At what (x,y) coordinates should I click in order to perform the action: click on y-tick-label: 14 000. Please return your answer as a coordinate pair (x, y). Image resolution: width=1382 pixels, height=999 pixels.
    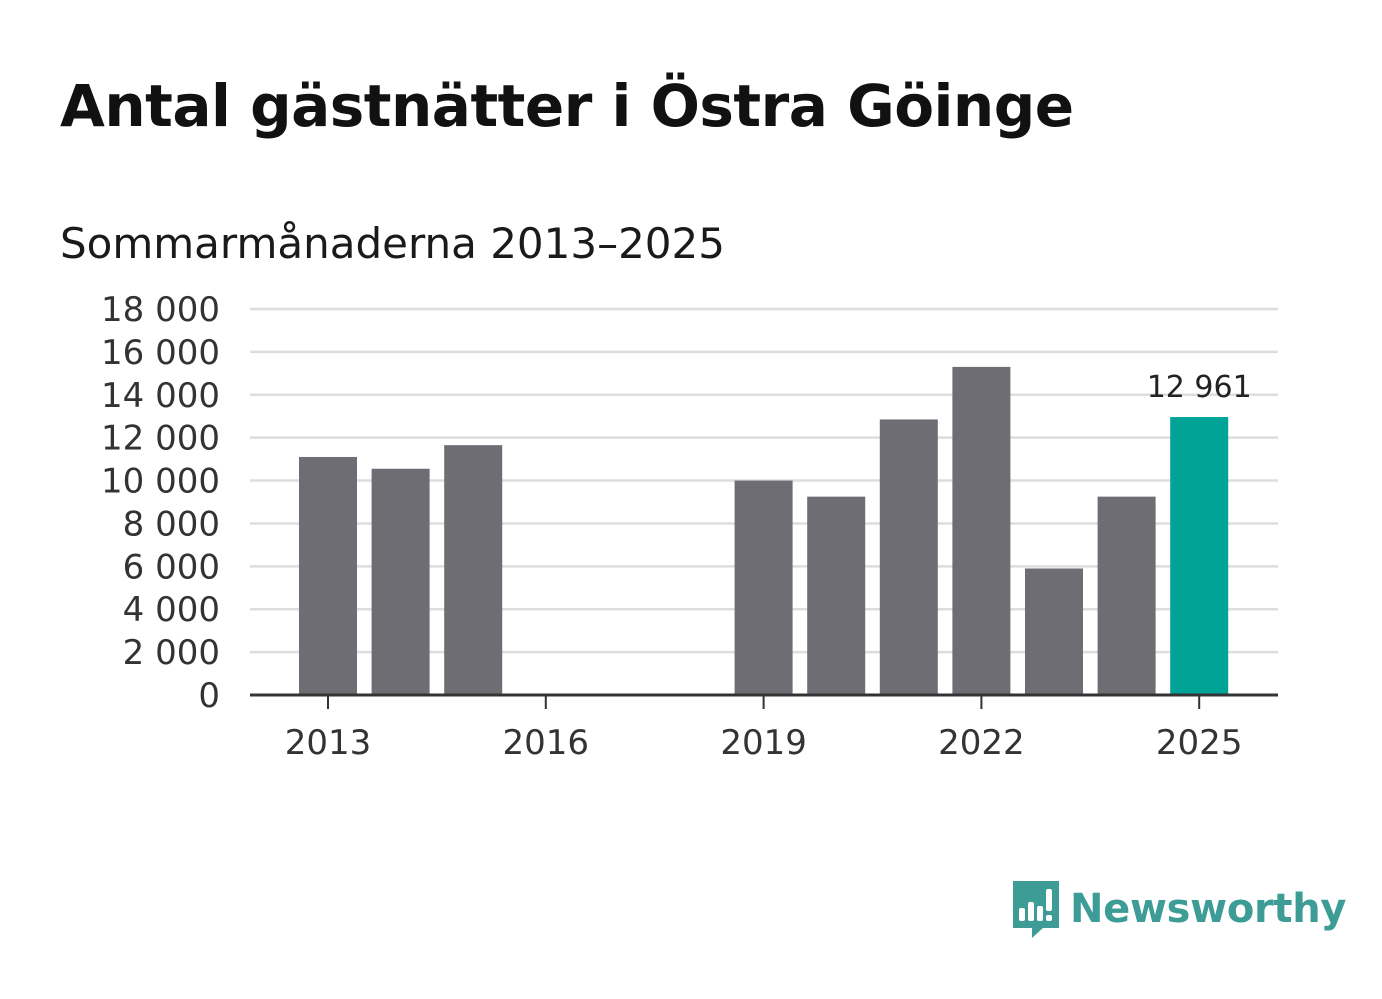
    Looking at the image, I should click on (160, 396).